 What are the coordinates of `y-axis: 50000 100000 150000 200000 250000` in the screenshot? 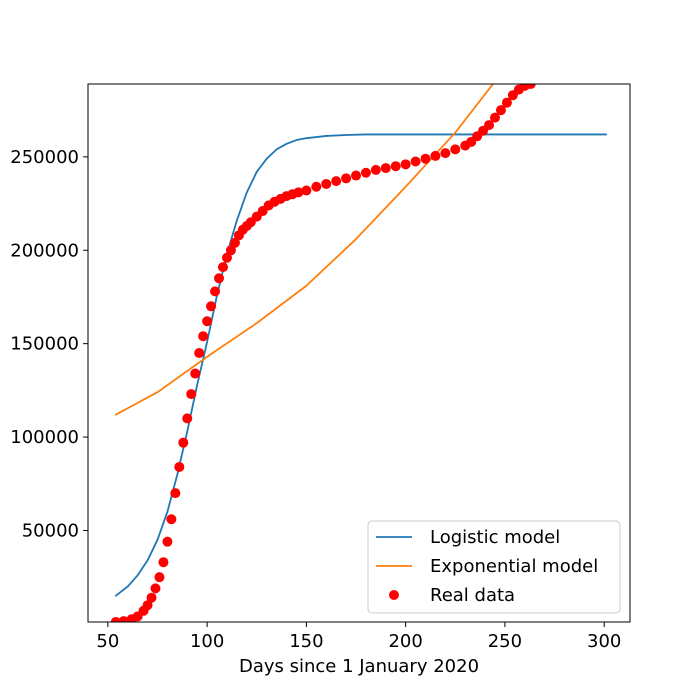 It's located at (49, 344).